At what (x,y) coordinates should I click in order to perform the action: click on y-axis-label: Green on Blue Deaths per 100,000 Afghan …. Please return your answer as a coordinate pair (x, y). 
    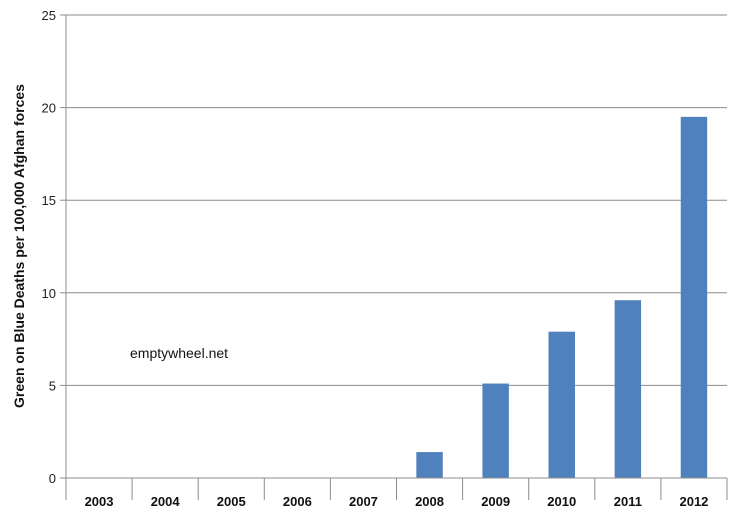
    Looking at the image, I should click on (19, 246).